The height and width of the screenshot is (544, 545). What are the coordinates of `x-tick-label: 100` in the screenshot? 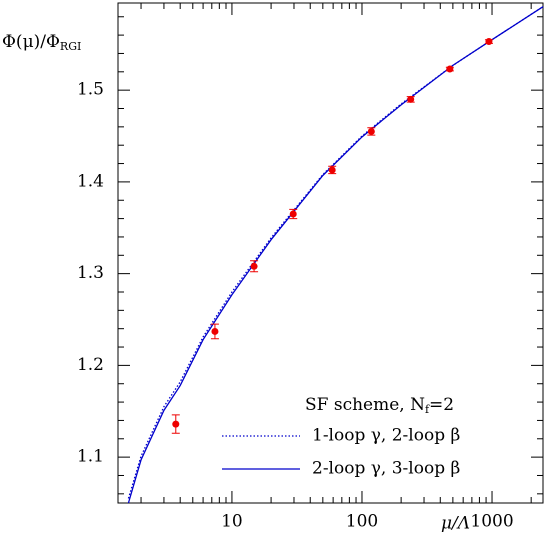 It's located at (362, 522).